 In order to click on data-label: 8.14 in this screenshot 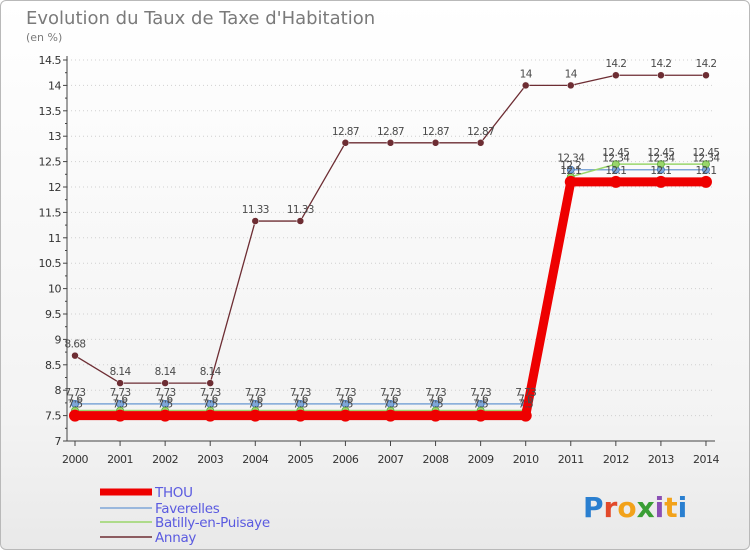, I will do `click(166, 372)`.